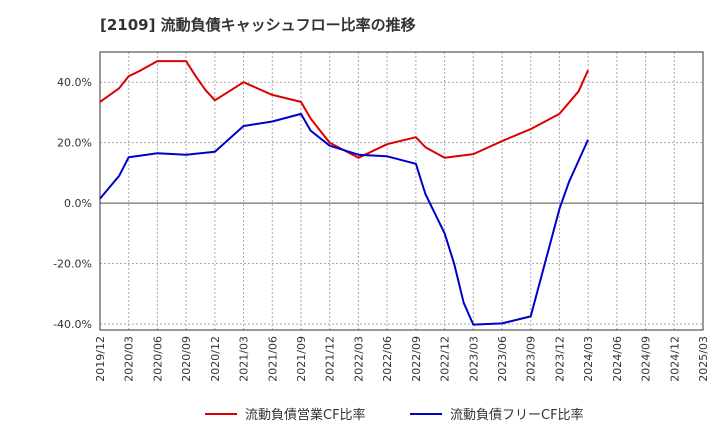 This screenshot has height=440, width=720. Describe the element at coordinates (301, 359) in the screenshot. I see `x-tick-label: 2021/09` at that location.